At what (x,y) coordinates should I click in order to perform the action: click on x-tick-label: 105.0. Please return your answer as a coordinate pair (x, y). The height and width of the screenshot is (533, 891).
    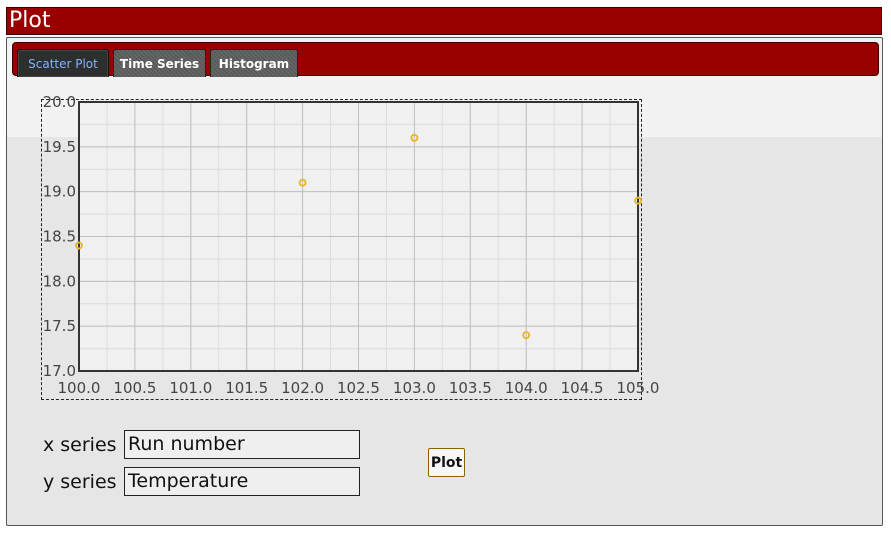
    Looking at the image, I should click on (638, 388).